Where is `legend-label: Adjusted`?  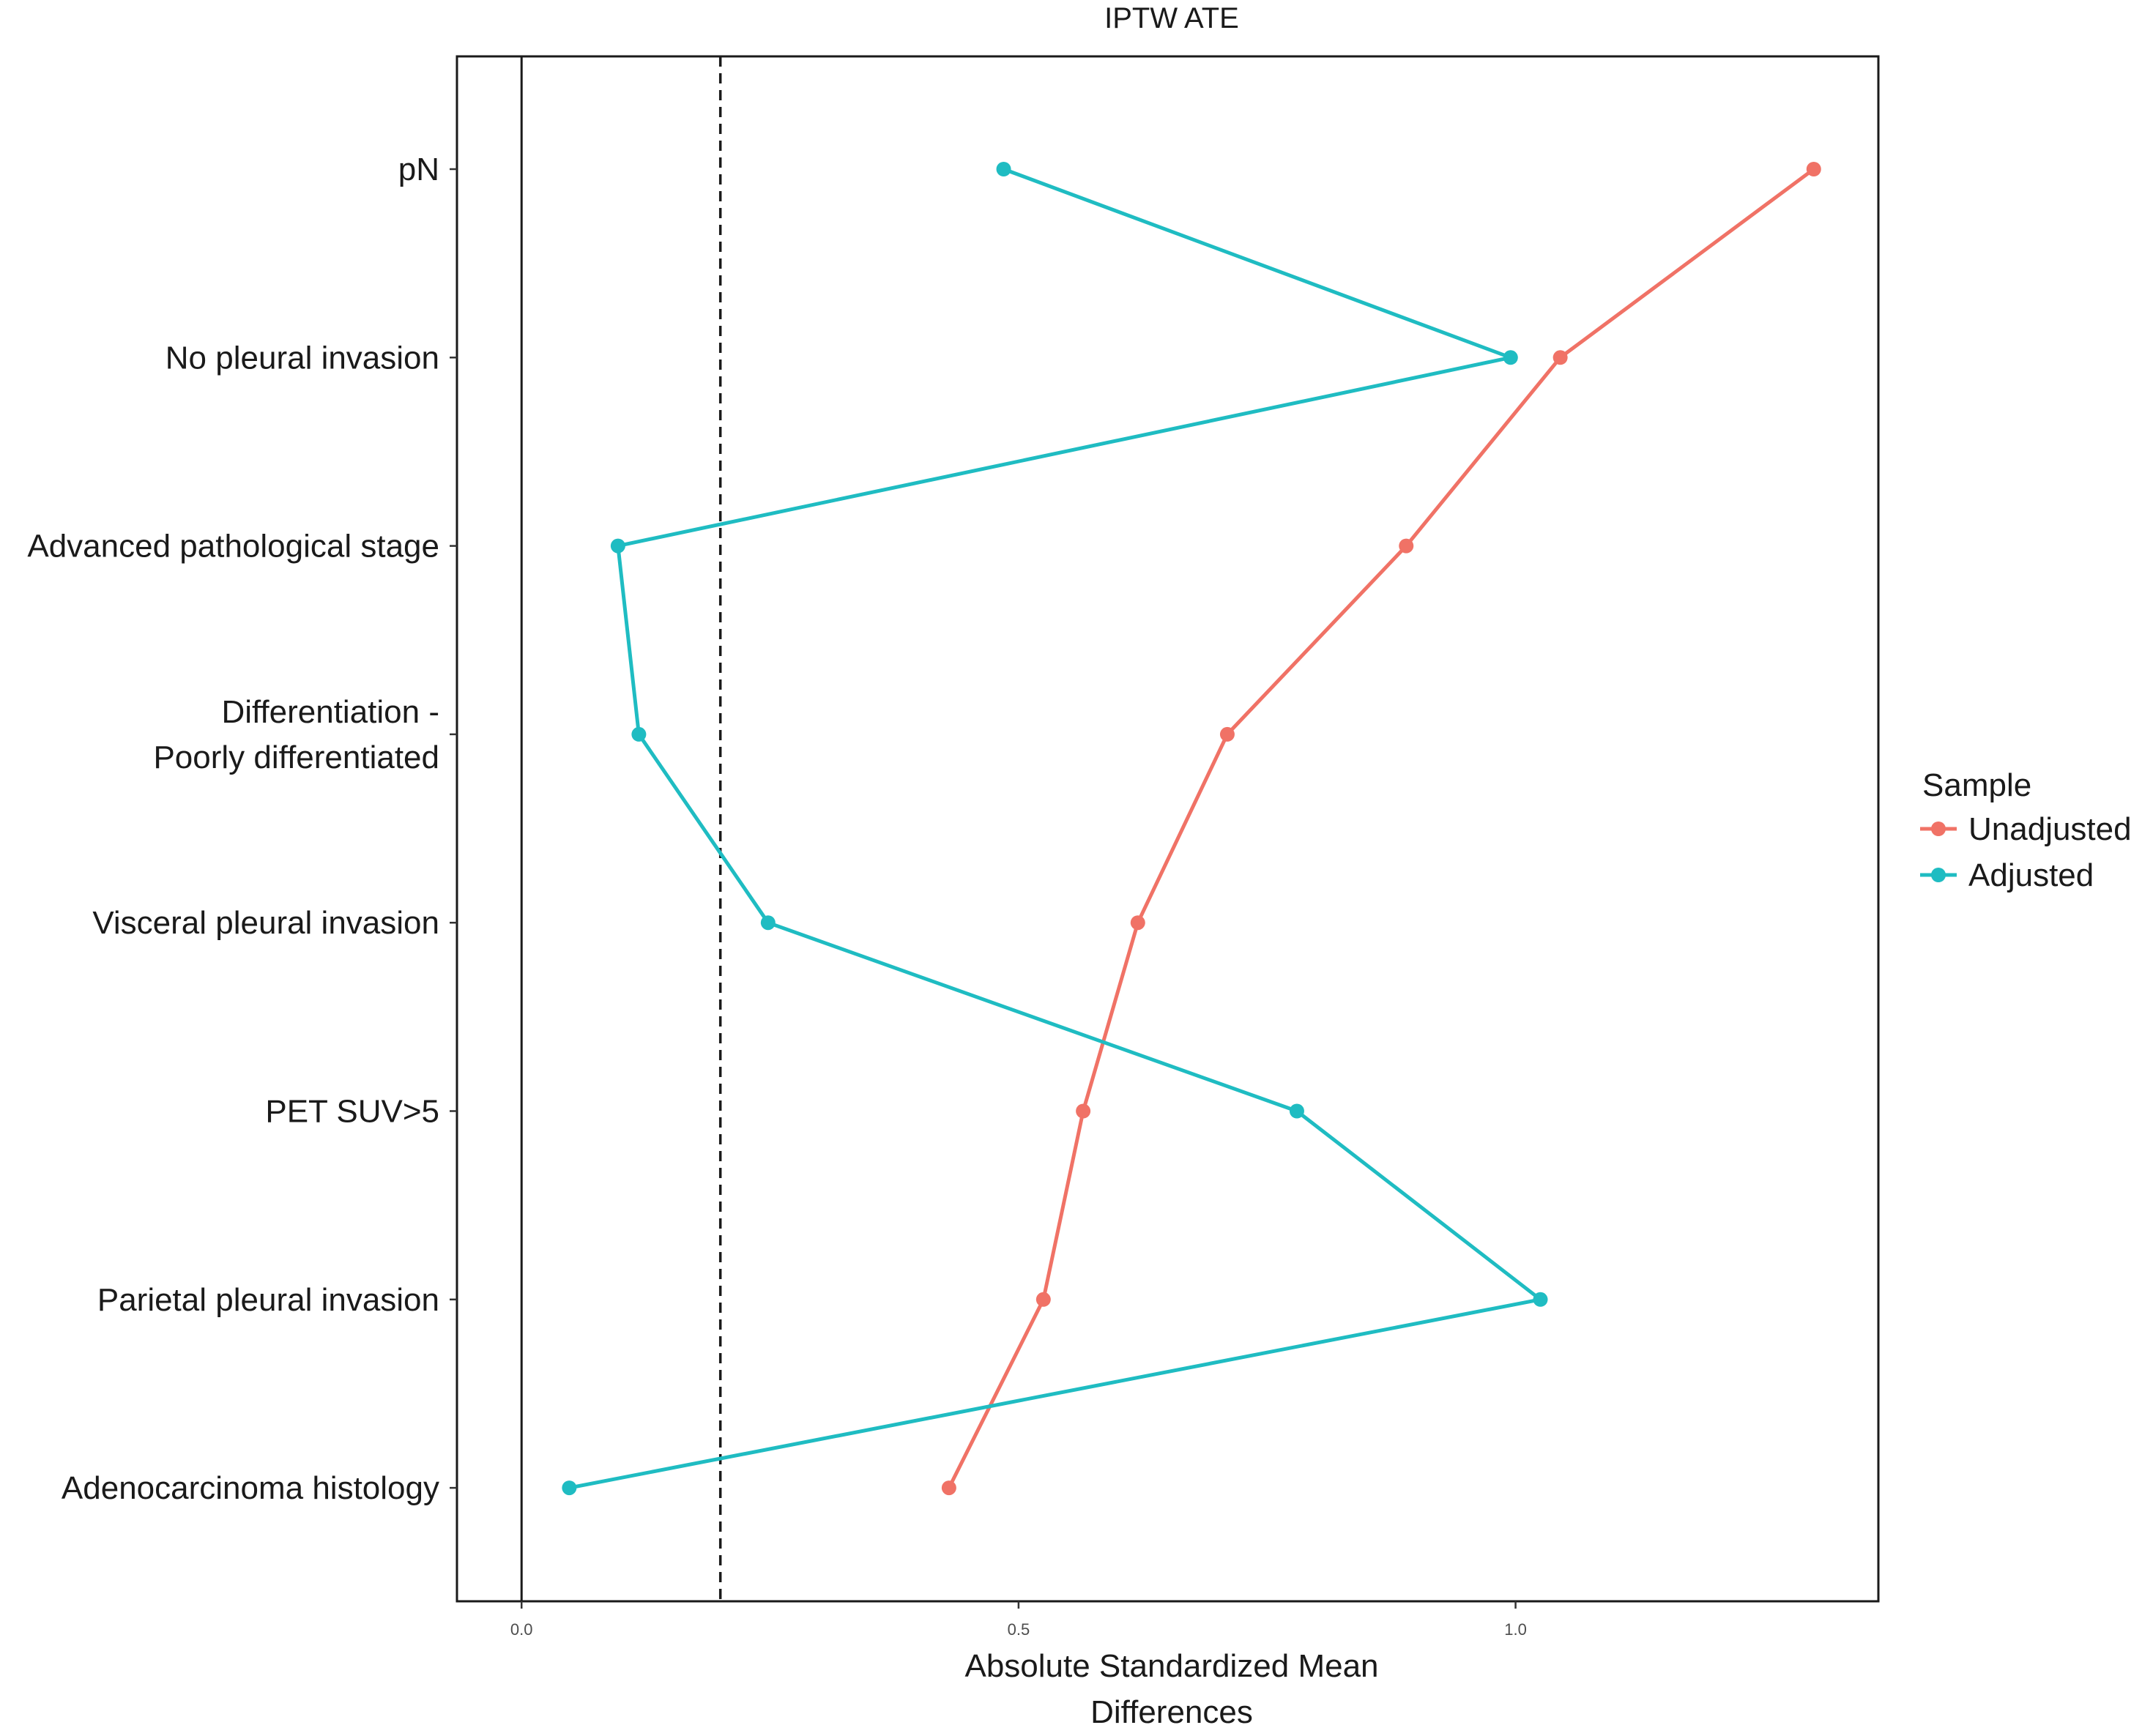 legend-label: Adjusted is located at coordinates (2031, 875).